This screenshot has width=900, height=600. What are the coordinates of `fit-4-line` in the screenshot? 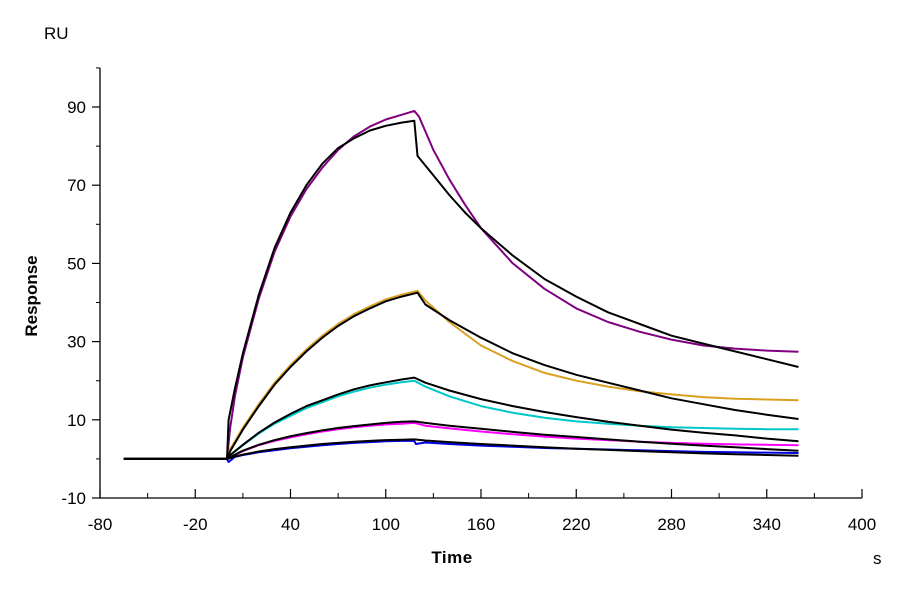 It's located at (461, 440).